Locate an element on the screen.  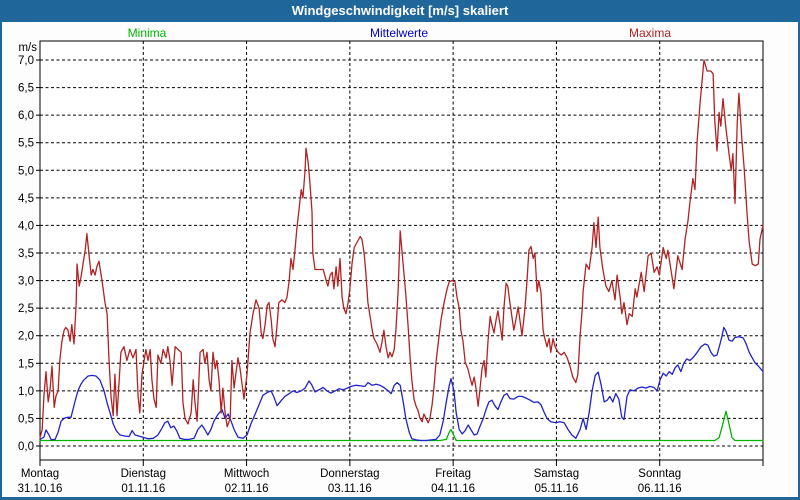
chart-legend: Minima Mittelwerte Maxima is located at coordinates (400, 34).